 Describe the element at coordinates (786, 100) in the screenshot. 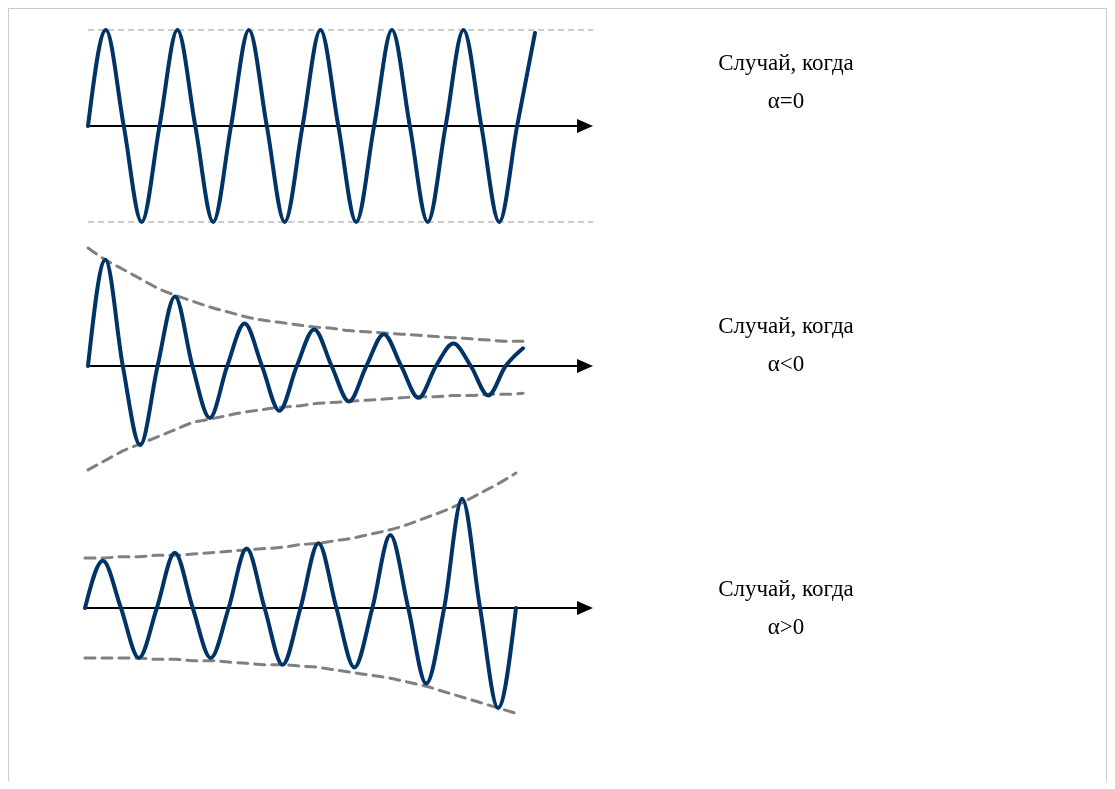

I see `text: α=0` at that location.